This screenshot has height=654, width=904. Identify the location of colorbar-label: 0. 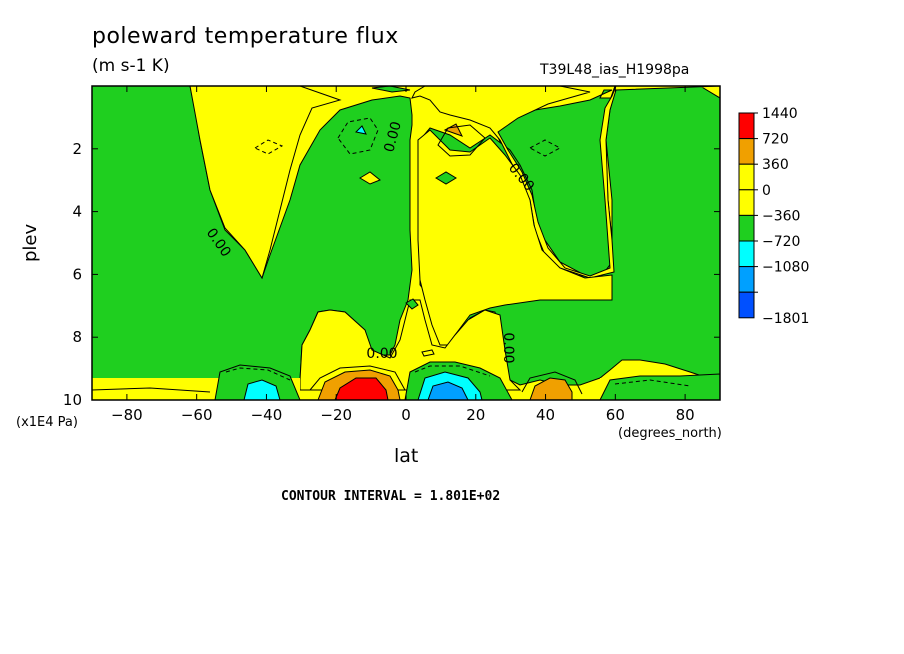
(766, 191).